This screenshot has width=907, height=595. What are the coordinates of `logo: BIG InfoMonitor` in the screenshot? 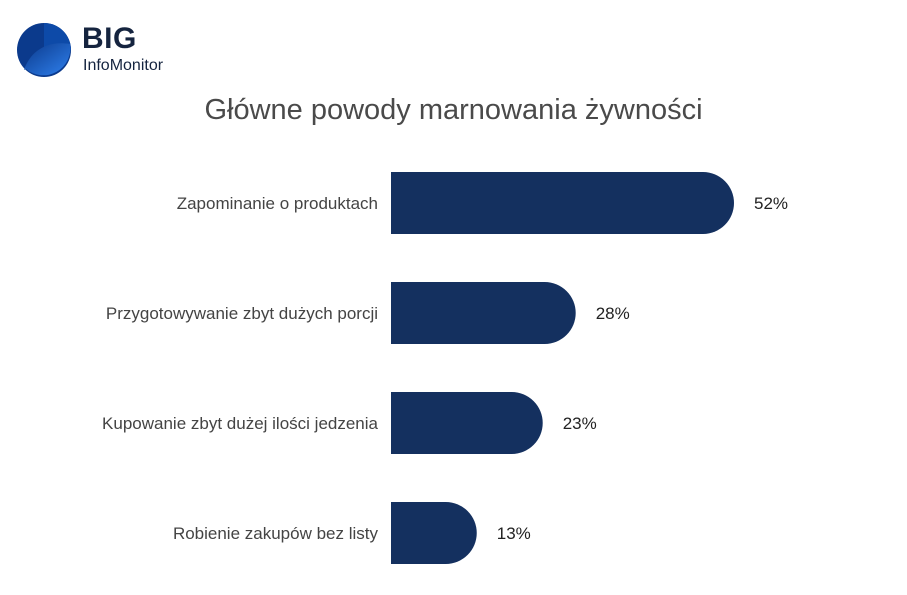 It's located at (101, 50).